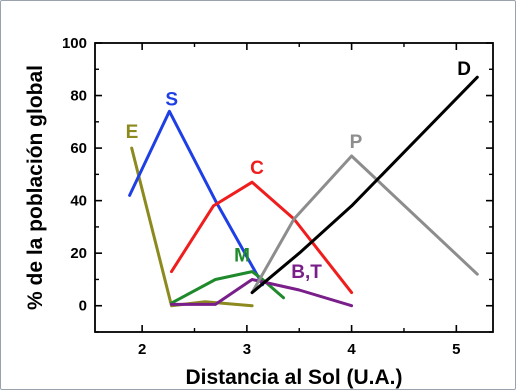  Describe the element at coordinates (306, 272) in the screenshot. I see `series-label-bt: B,T` at that location.